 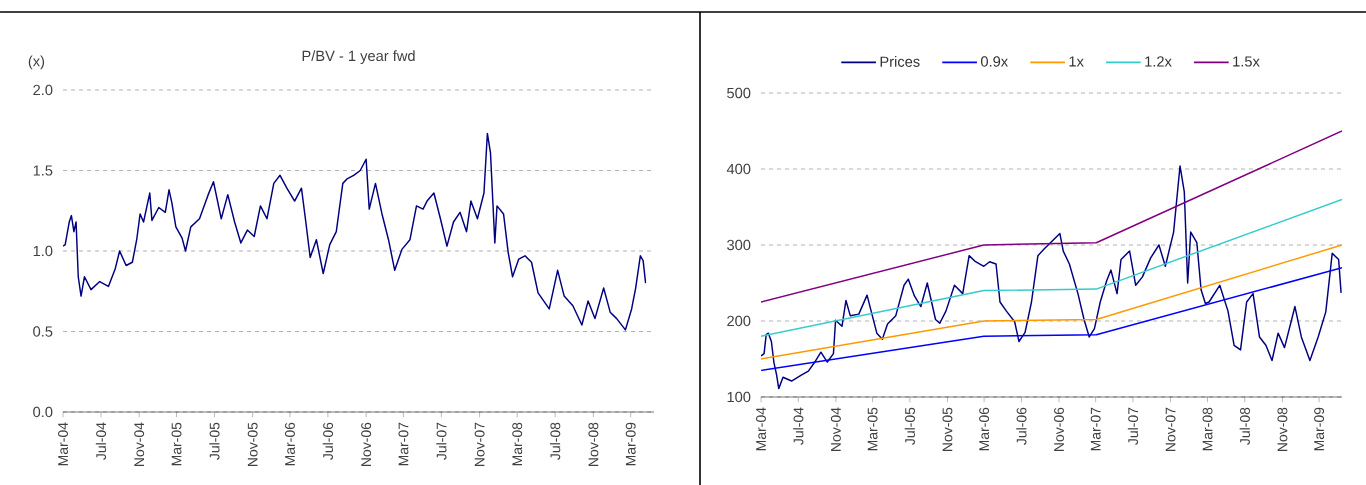 What do you see at coordinates (358, 57) in the screenshot?
I see `chart-title: P/BV - 1 year fwd` at bounding box center [358, 57].